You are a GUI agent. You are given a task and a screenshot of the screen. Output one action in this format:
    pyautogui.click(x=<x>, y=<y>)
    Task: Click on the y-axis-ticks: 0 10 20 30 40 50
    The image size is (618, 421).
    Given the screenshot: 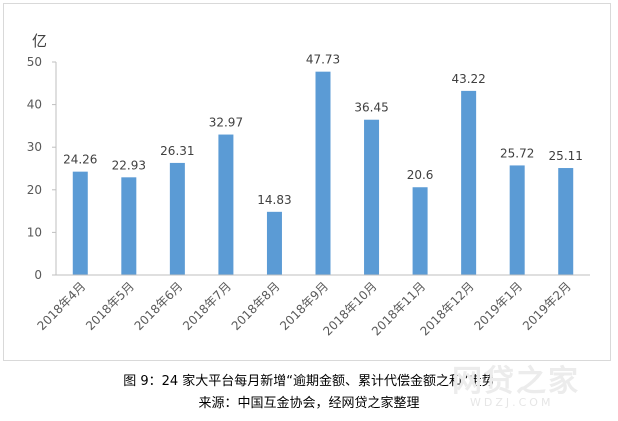 What is the action you would take?
    pyautogui.click(x=41, y=168)
    